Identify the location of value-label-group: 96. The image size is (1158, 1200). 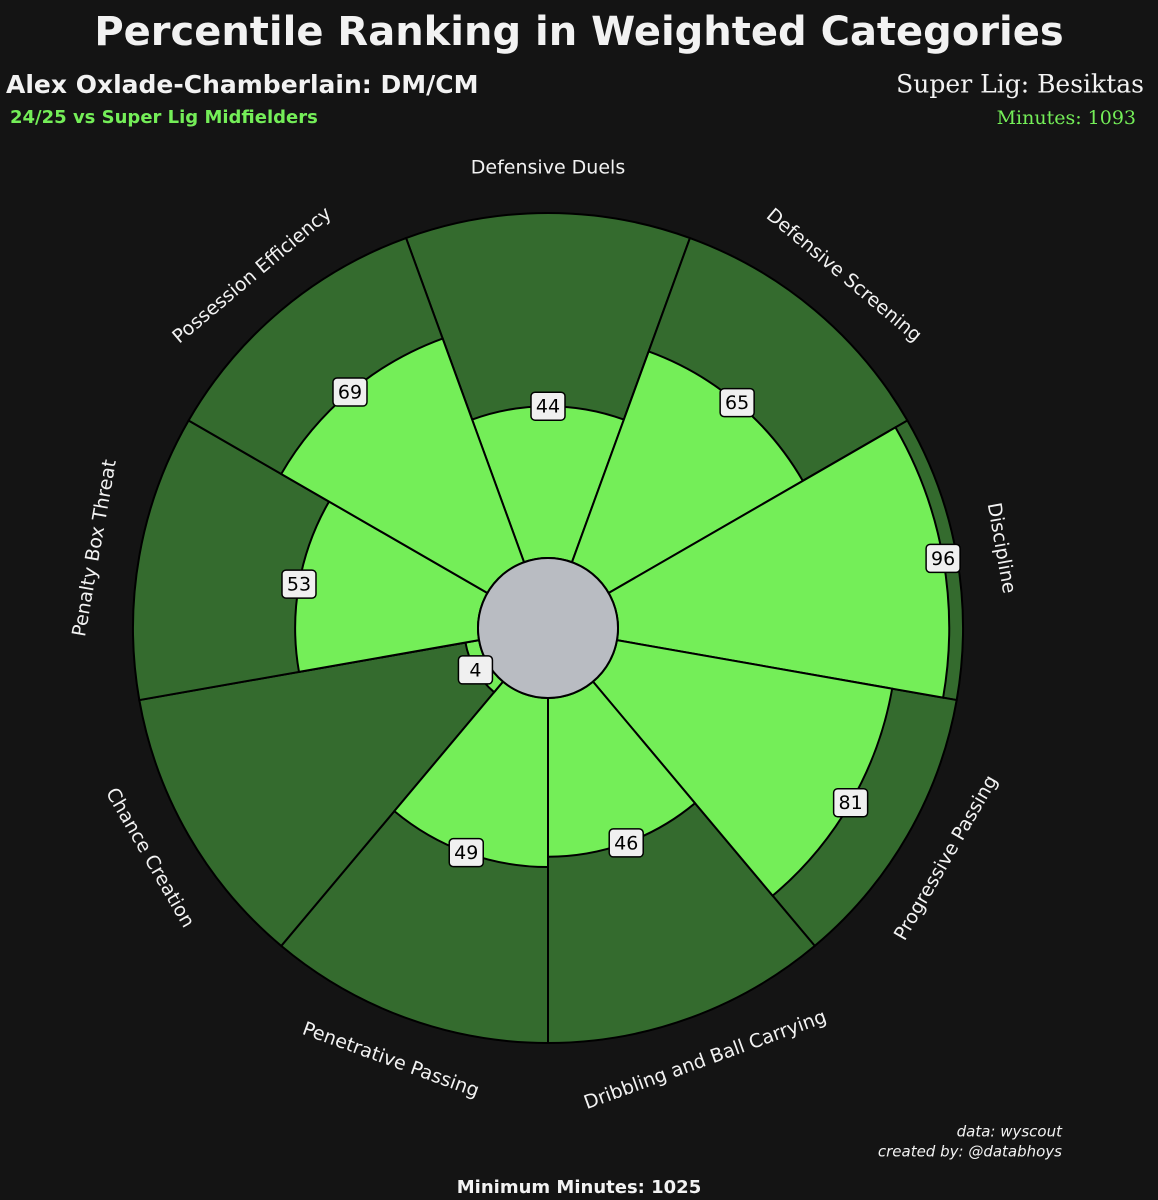
(943, 558).